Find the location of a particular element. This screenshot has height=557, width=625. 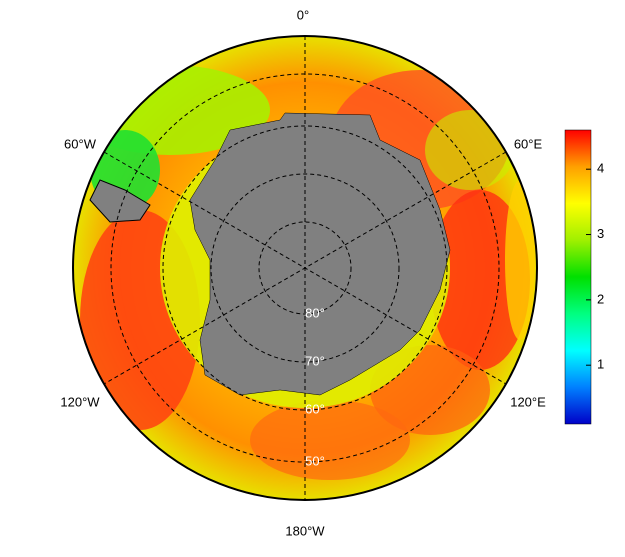

lon-label: 120°W is located at coordinates (80, 401).